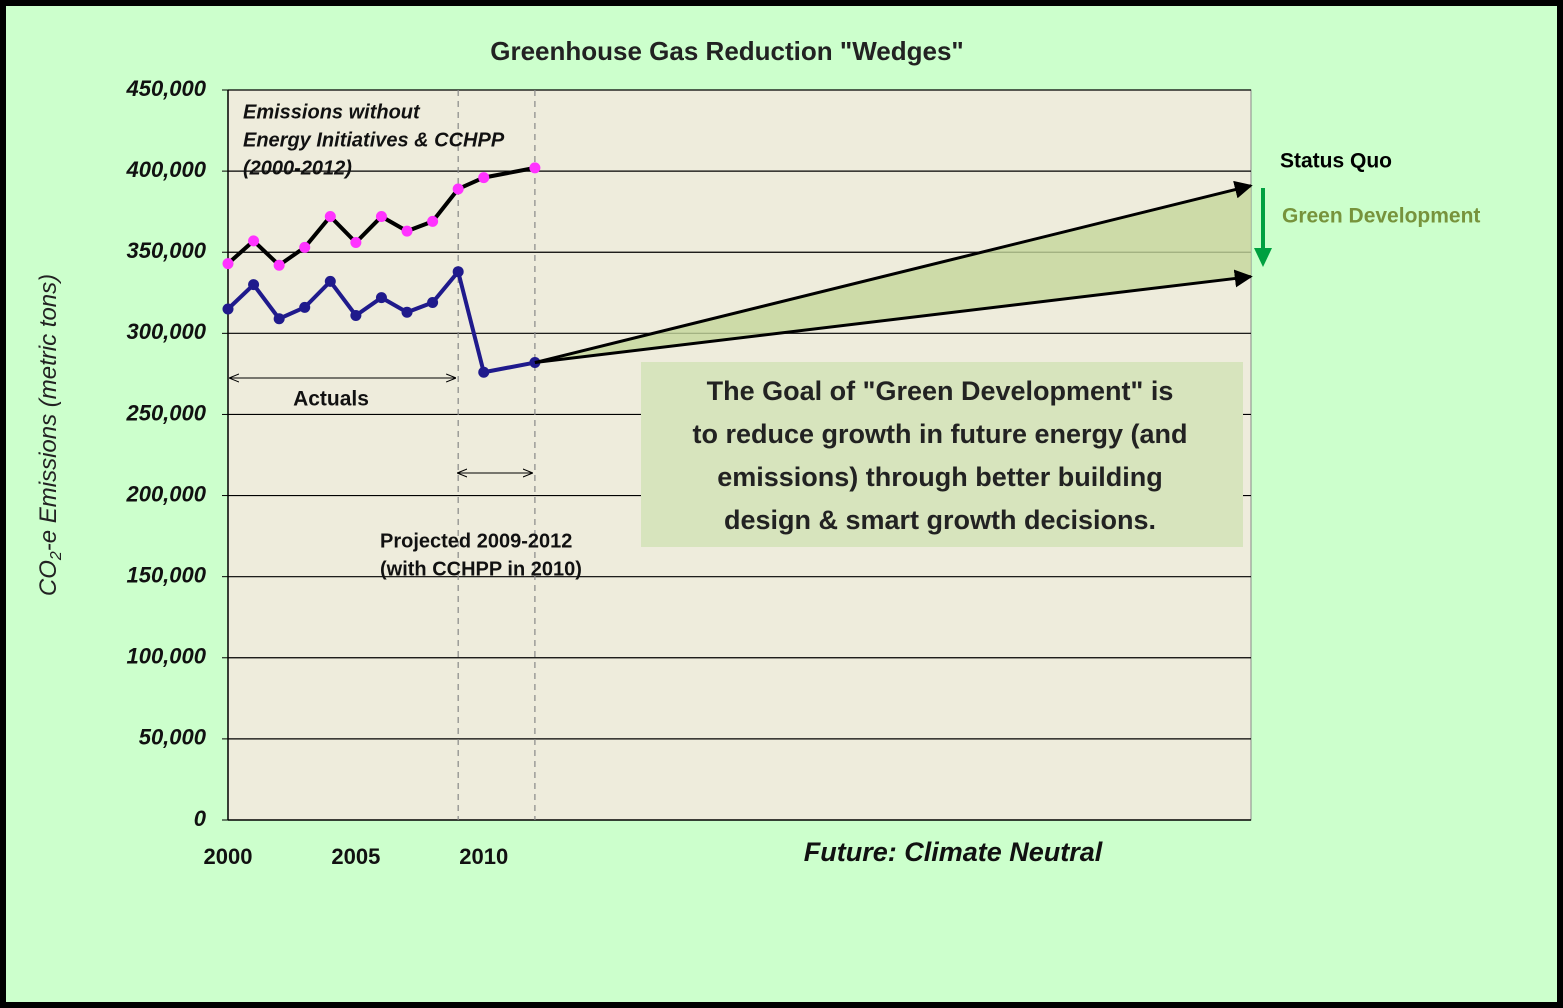  I want to click on chart-title: Greenhouse Gas Reduction "Wedges", so click(727, 51).